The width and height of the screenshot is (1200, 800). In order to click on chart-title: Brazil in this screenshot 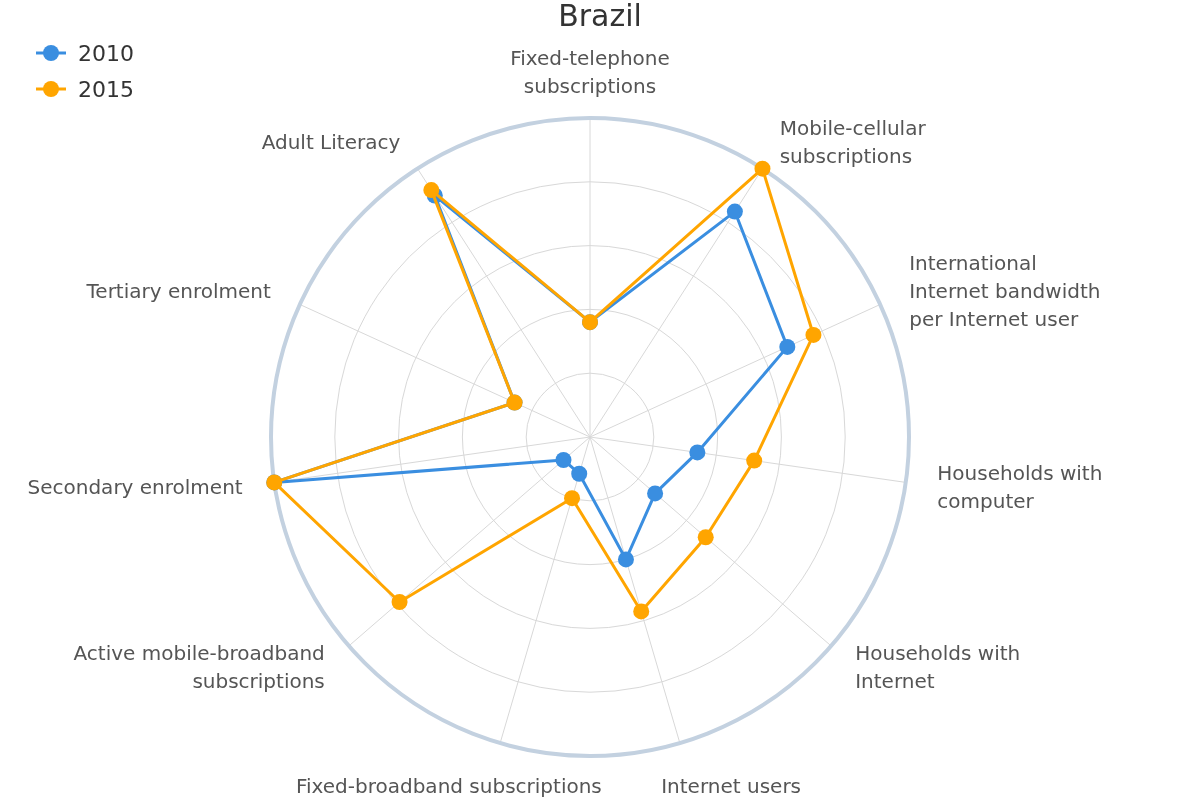, I will do `click(600, 16)`.